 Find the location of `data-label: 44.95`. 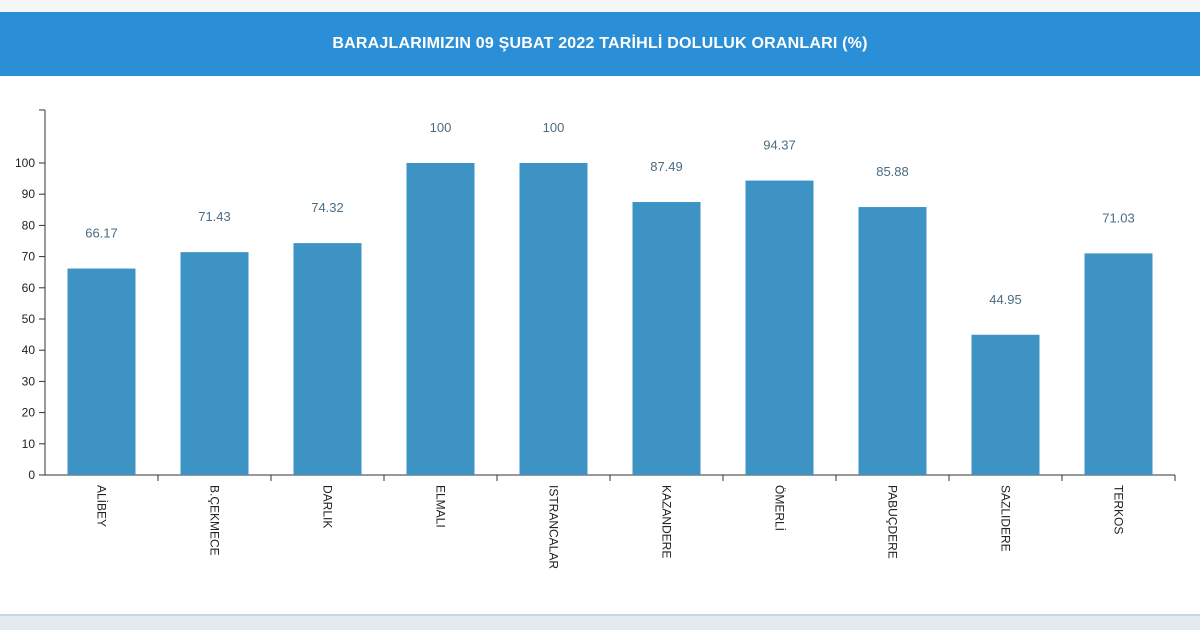

data-label: 44.95 is located at coordinates (1005, 299).